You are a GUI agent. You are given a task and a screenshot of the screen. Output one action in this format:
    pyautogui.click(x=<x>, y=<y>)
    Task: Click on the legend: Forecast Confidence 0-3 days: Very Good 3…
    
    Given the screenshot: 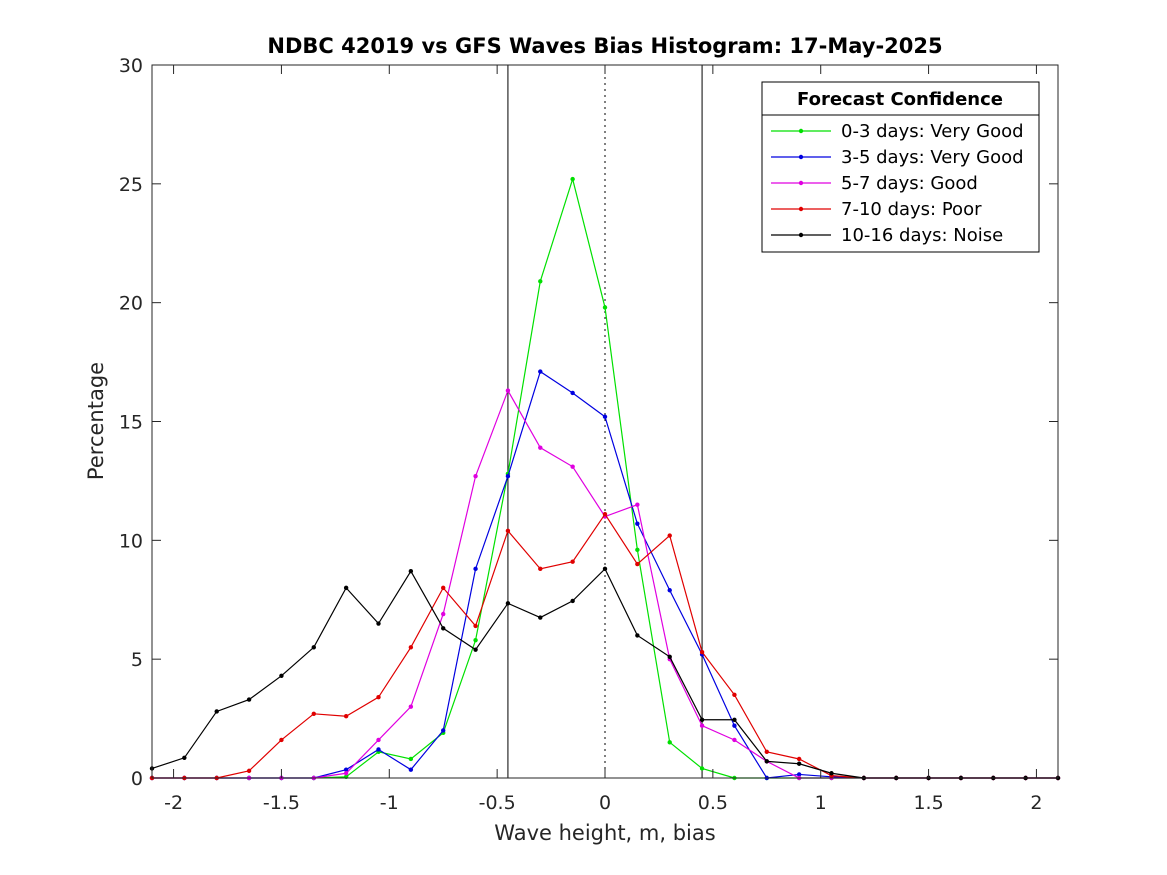 What is the action you would take?
    pyautogui.click(x=900, y=167)
    